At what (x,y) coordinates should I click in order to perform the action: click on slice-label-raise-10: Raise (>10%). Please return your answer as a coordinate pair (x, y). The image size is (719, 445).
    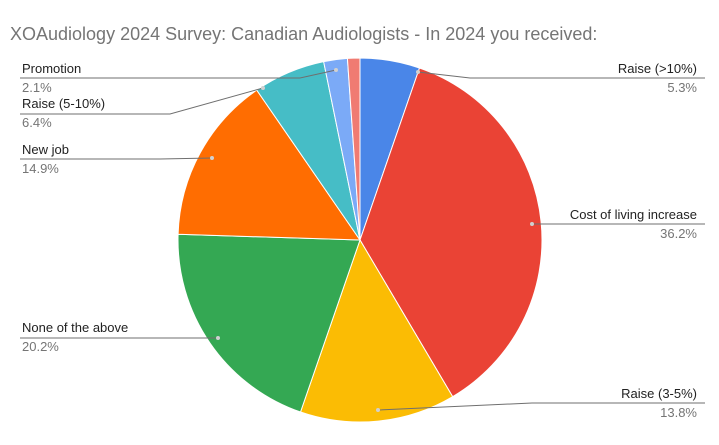
    Looking at the image, I should click on (657, 68).